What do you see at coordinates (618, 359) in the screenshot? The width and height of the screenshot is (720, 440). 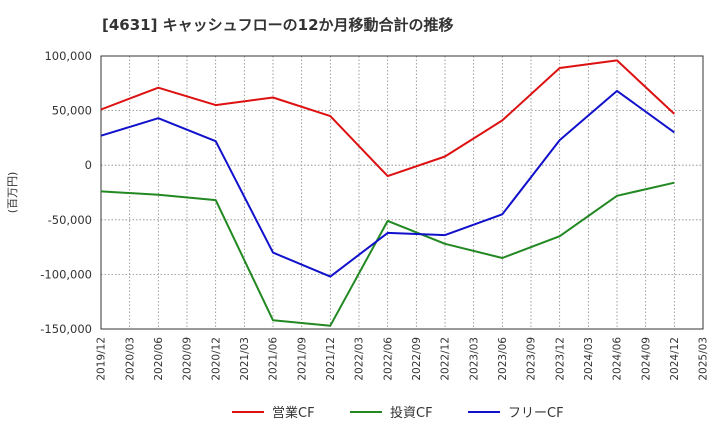 I see `x-tick-label: 2024/06` at bounding box center [618, 359].